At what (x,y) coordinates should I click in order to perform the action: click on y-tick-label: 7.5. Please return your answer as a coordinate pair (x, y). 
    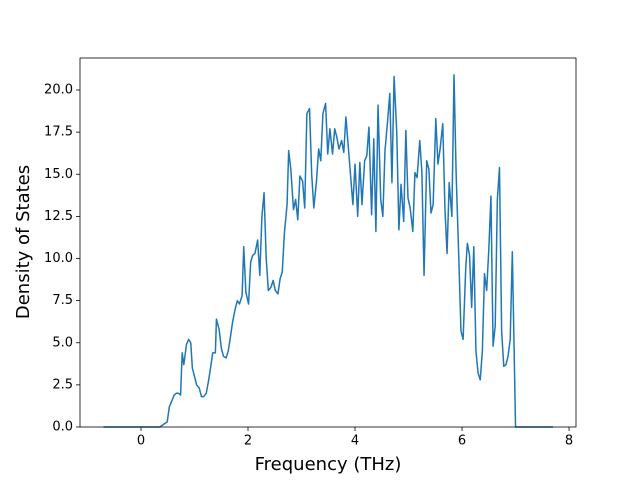
    Looking at the image, I should click on (62, 300).